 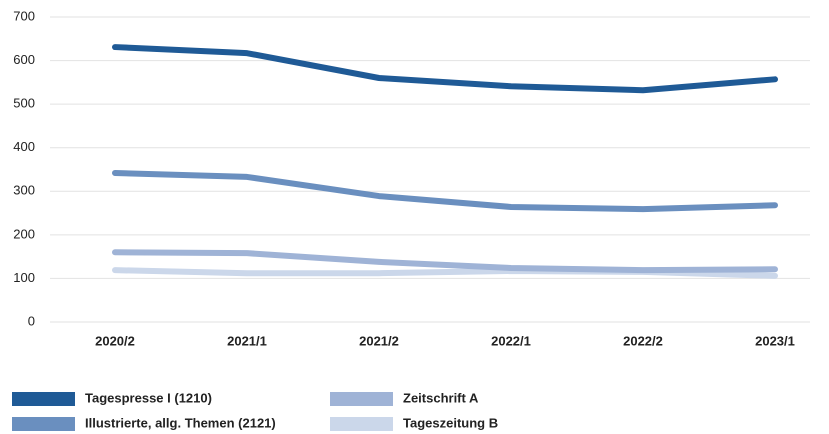 I want to click on legend-label: Tageszeitung B, so click(x=450, y=422).